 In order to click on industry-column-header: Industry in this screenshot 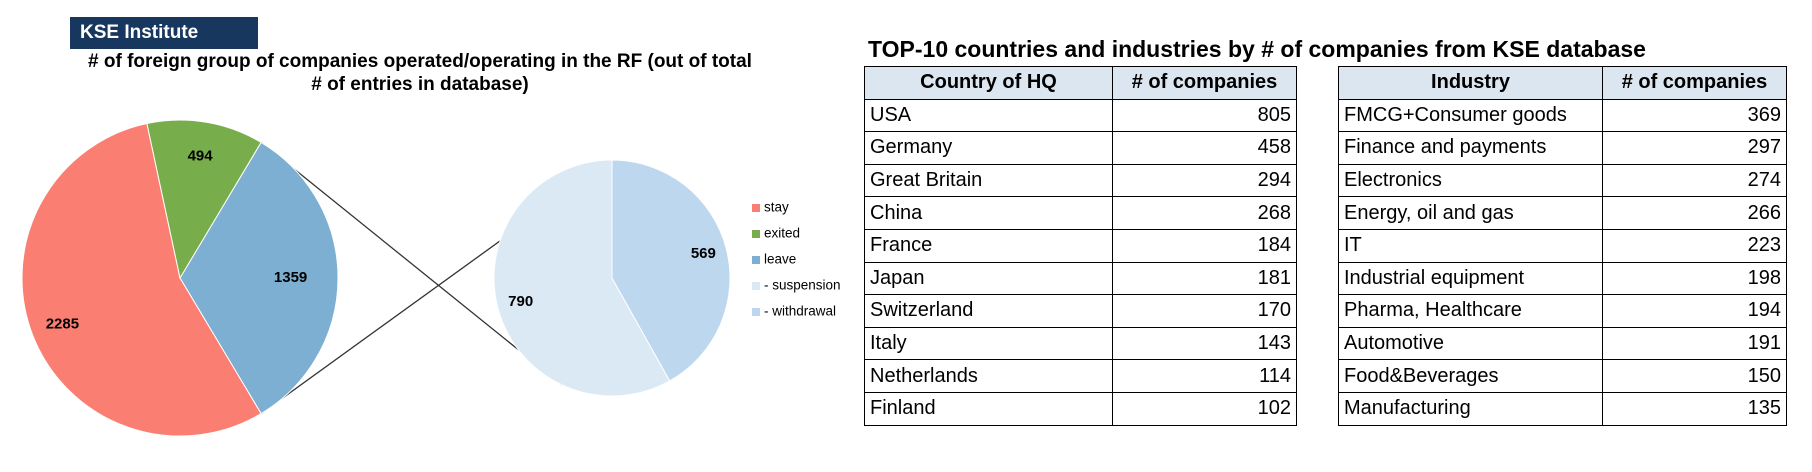, I will do `click(1470, 83)`.